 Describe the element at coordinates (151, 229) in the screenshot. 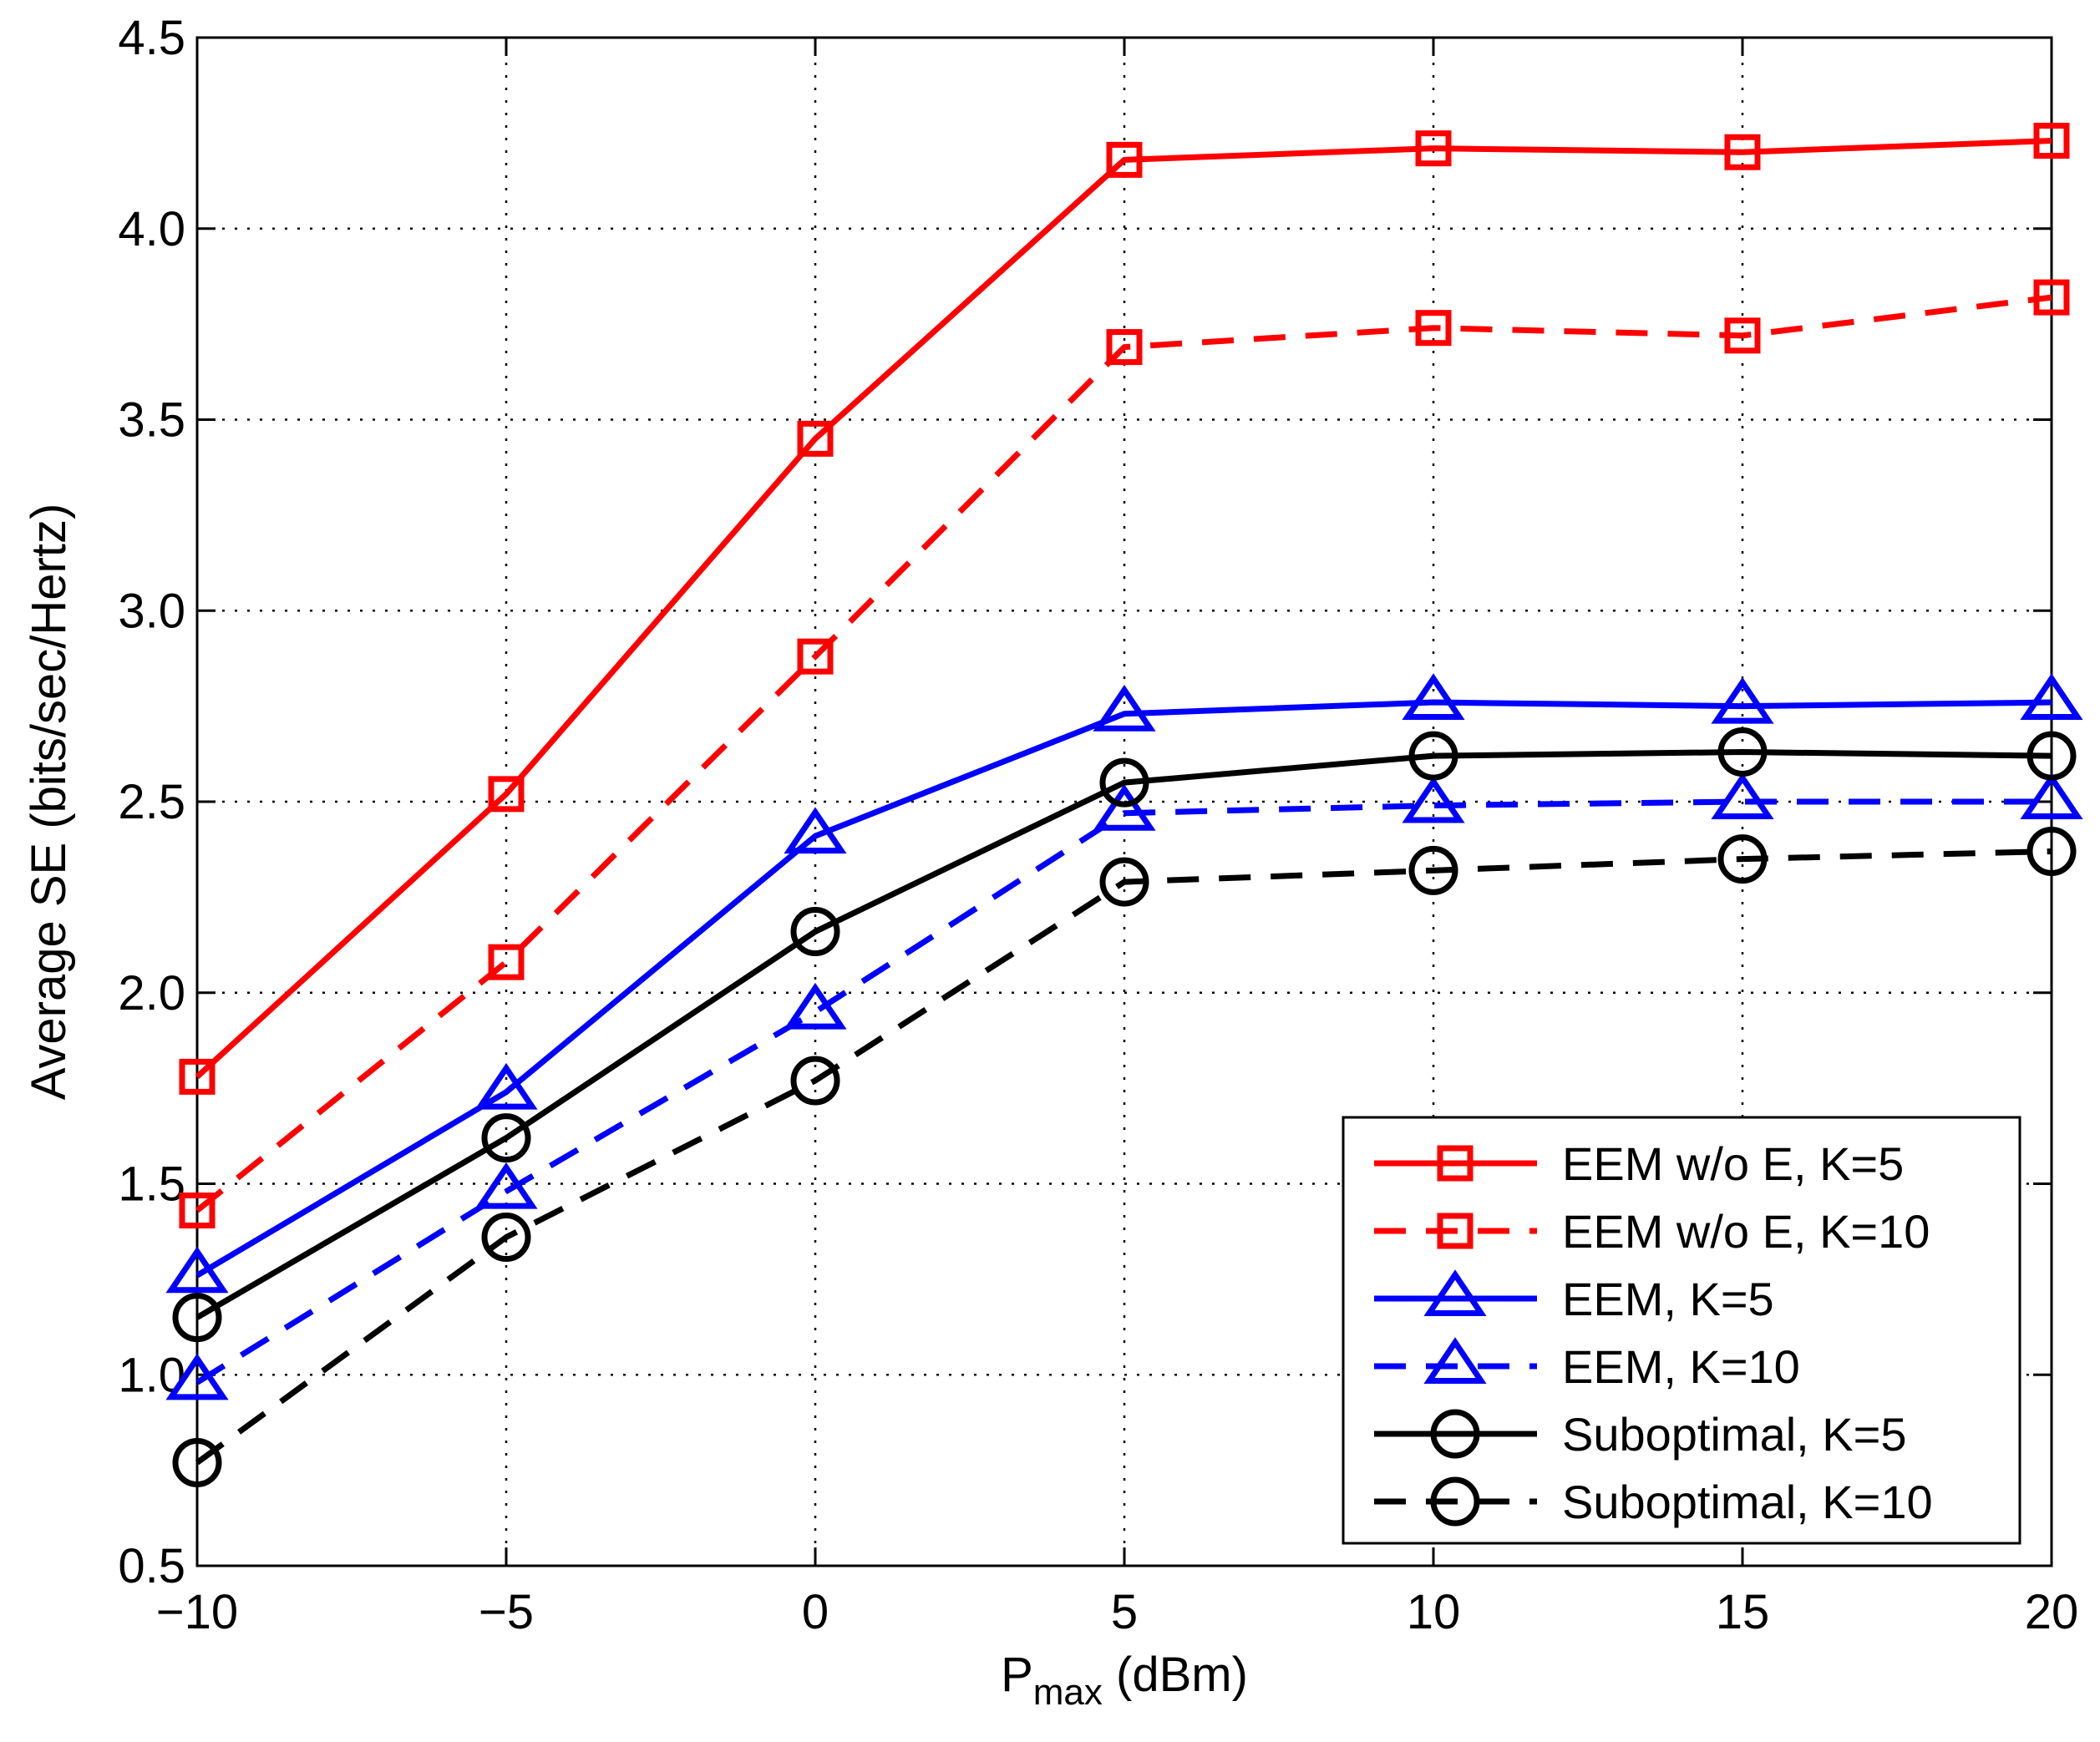

I see `y-tick-label: 4.0` at that location.